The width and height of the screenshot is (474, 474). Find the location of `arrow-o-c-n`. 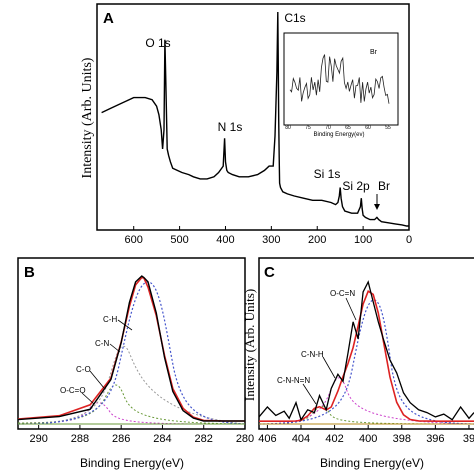

arrow-o-c-n is located at coordinates (351, 309).